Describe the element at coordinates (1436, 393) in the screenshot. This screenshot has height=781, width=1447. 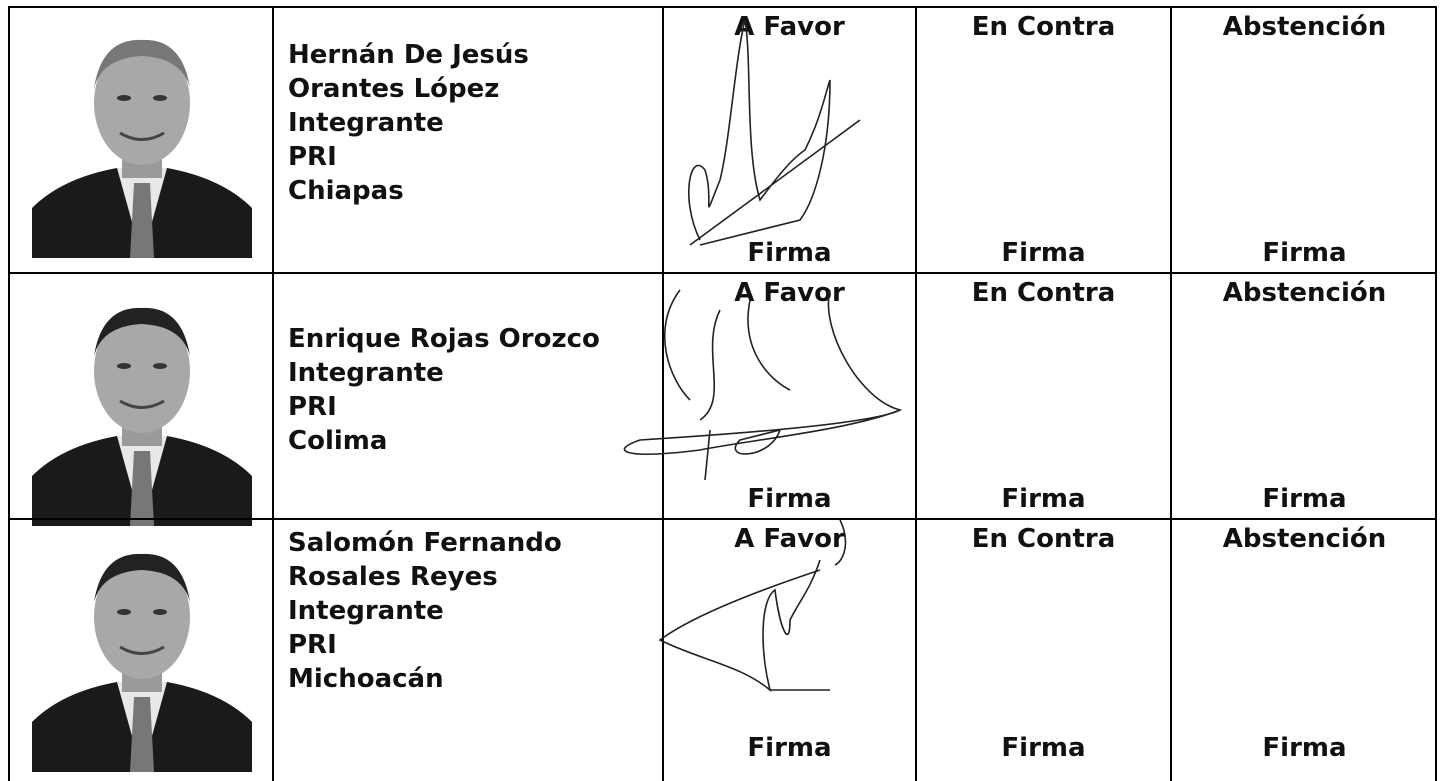
I see `table-right-border` at that location.